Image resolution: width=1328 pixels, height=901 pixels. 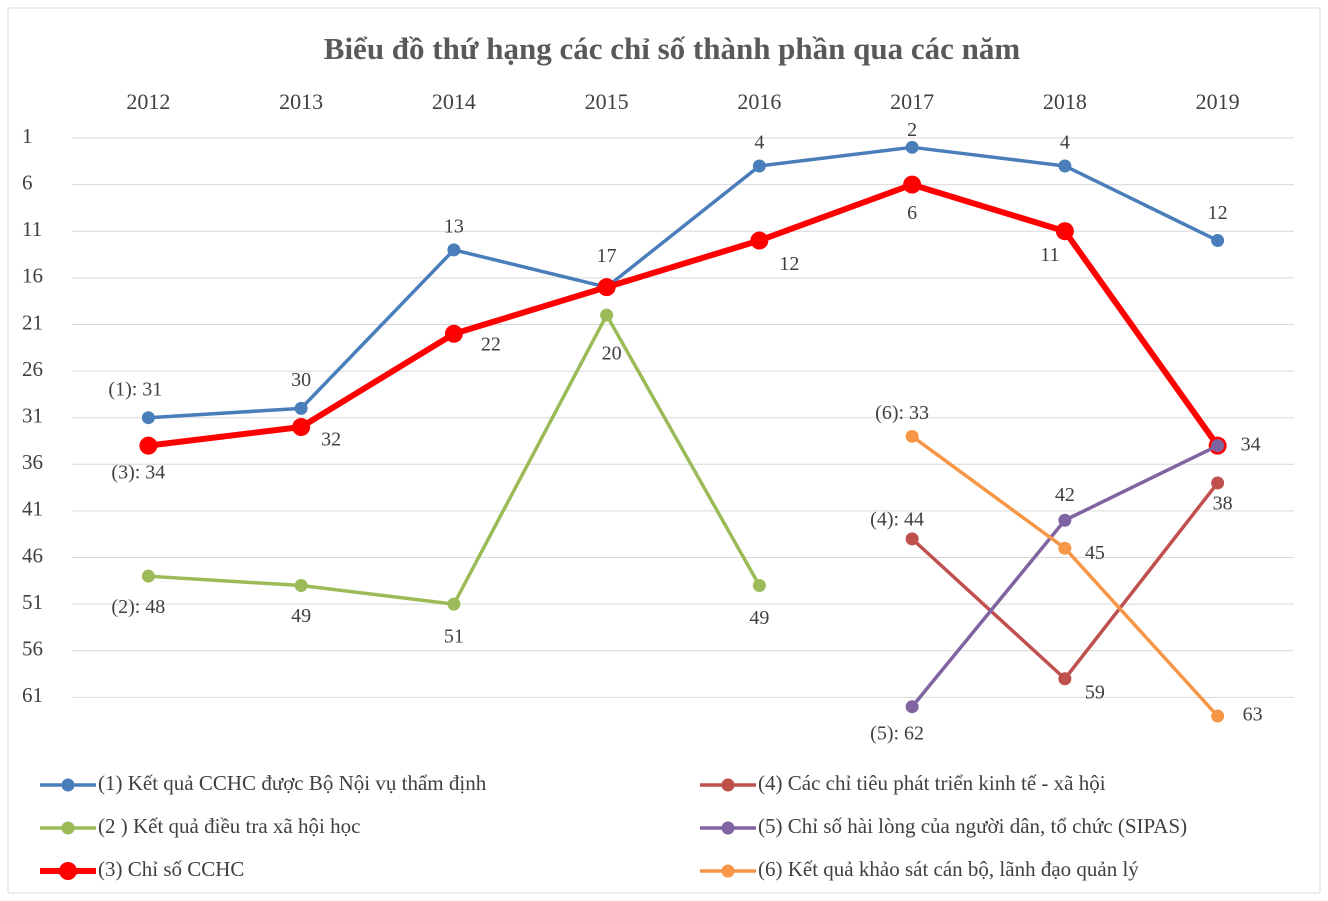 What do you see at coordinates (1253, 715) in the screenshot?
I see `data-label: 63` at bounding box center [1253, 715].